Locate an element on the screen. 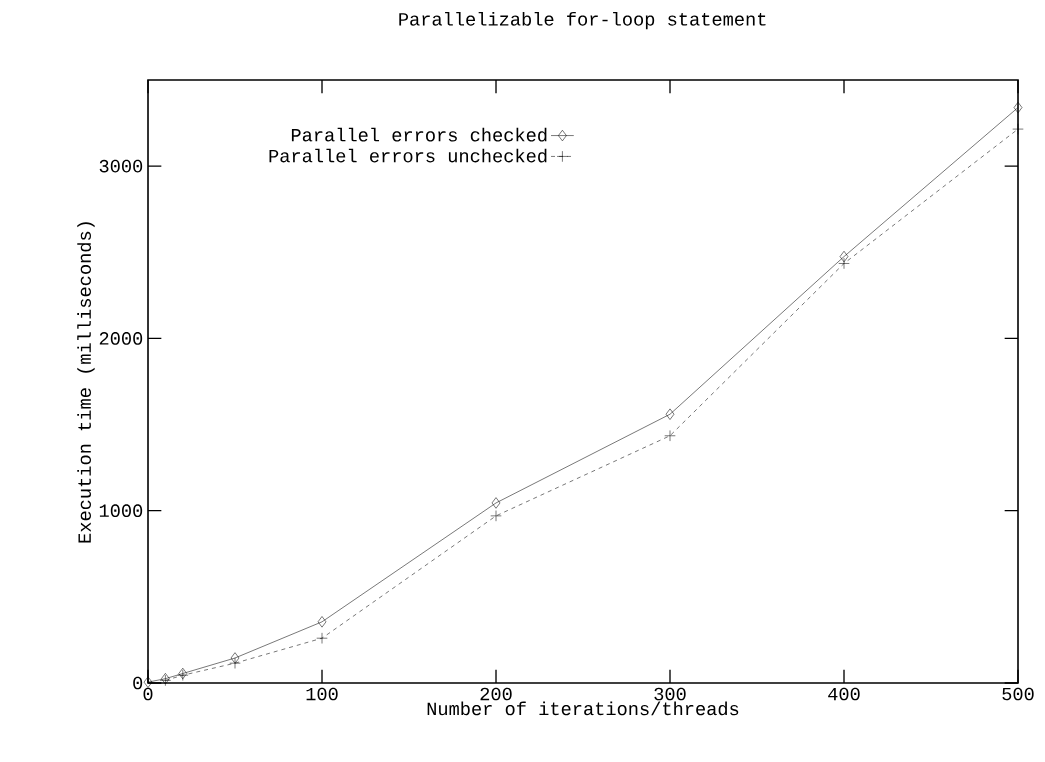 Image resolution: width=1045 pixels, height=762 pixels. x-tick-label: 400 is located at coordinates (844, 694).